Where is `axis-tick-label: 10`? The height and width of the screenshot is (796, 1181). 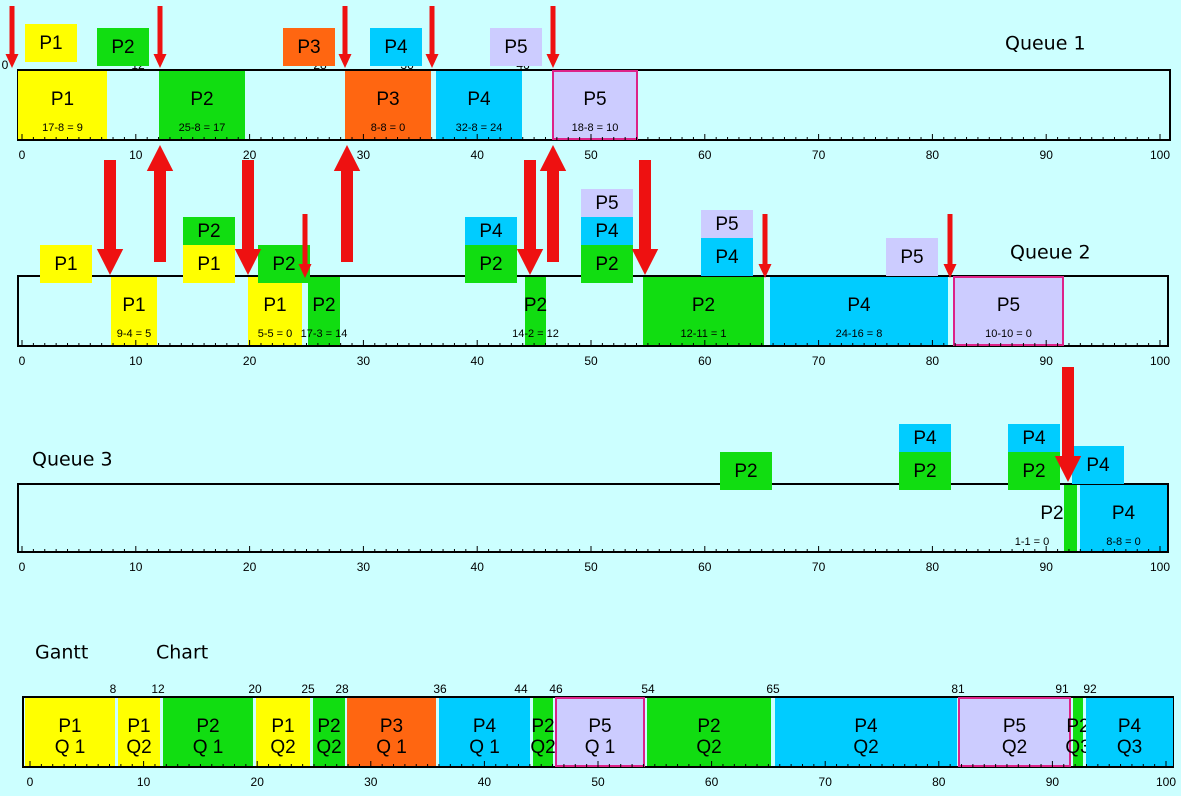
axis-tick-label: 10 is located at coordinates (144, 782).